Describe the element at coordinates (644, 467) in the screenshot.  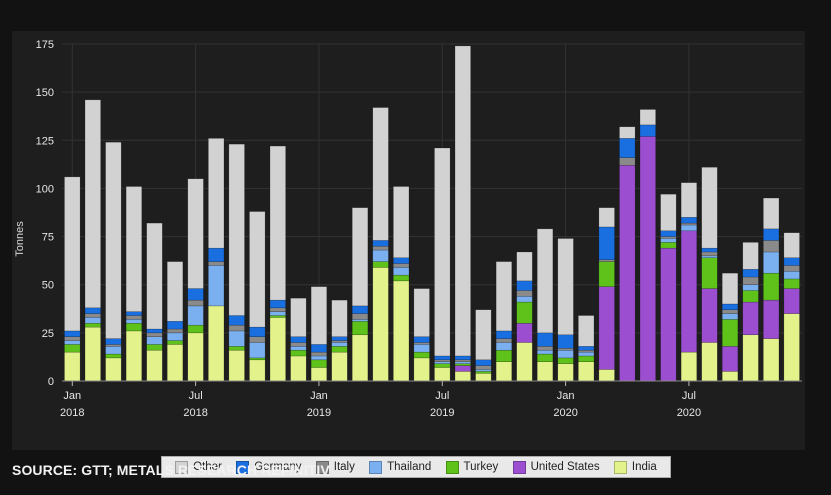
I see `legend-label: India` at that location.